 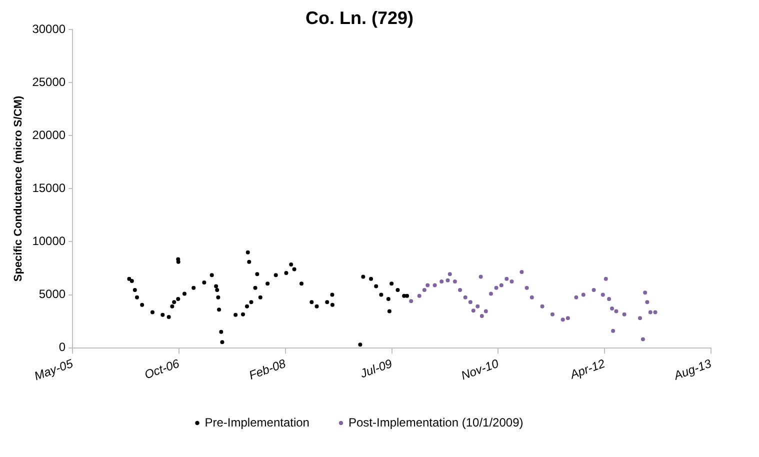 I want to click on y-tick-label: 0, so click(x=62, y=347).